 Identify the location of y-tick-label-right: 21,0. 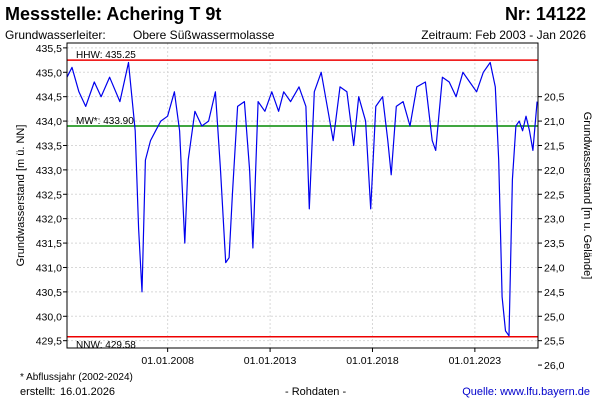
(554, 122).